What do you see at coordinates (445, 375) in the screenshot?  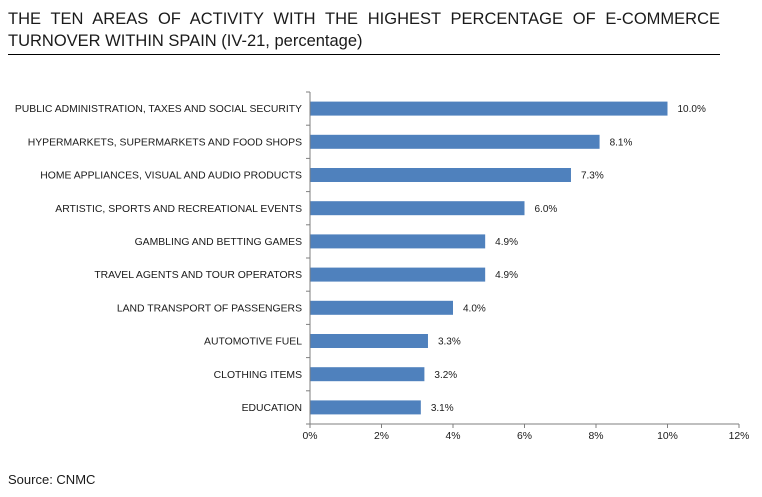 I see `data-label: 3.2%` at bounding box center [445, 375].